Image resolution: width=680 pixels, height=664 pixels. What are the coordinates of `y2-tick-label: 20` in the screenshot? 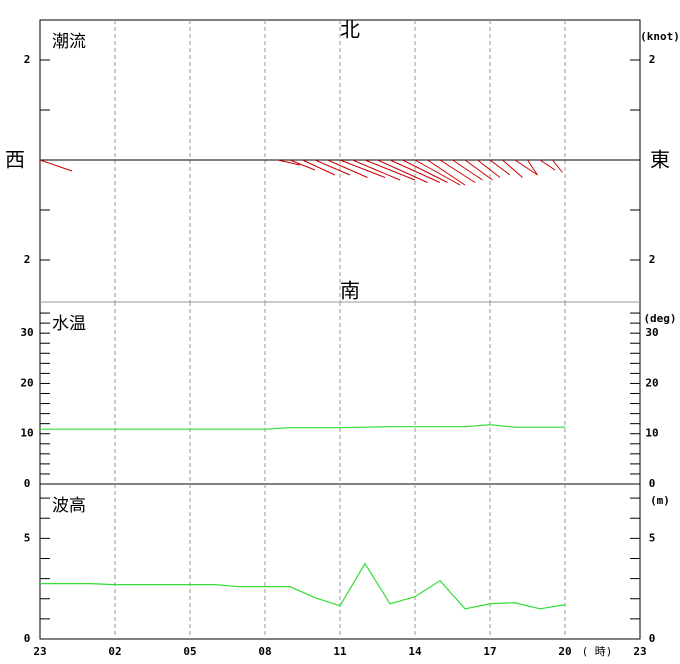 It's located at (651, 382).